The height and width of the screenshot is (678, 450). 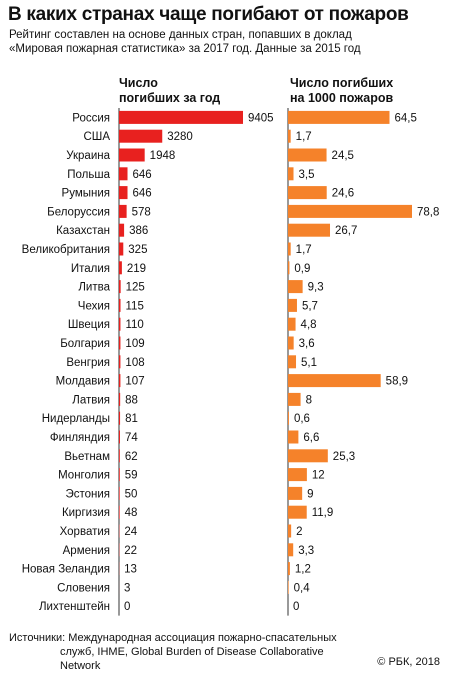 I want to click on per1000-value-label: 2, so click(x=299, y=532).